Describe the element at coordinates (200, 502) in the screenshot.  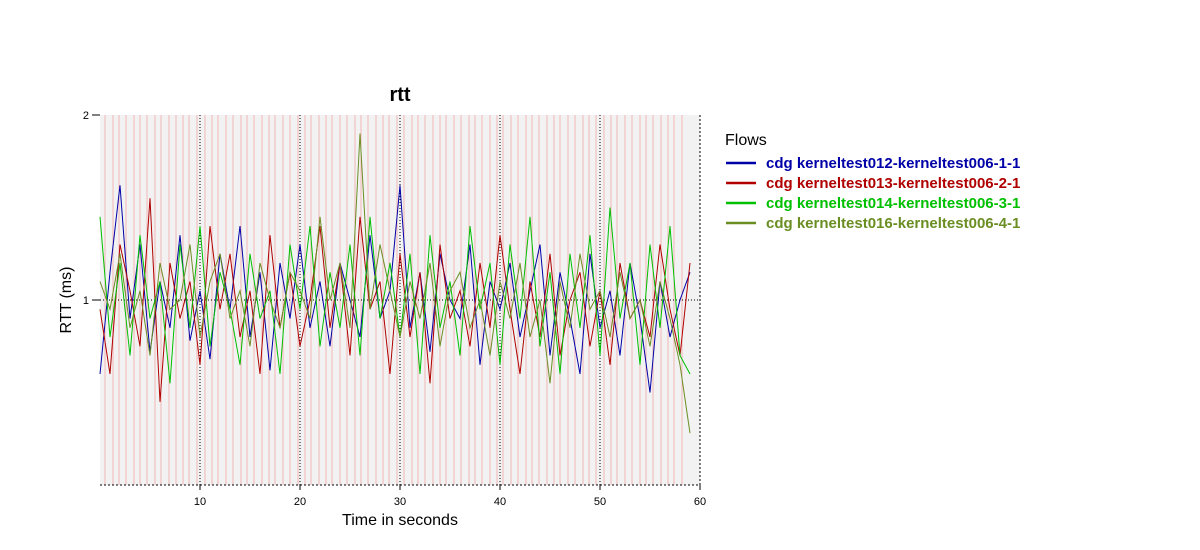
I see `x-tick-label: 10` at that location.